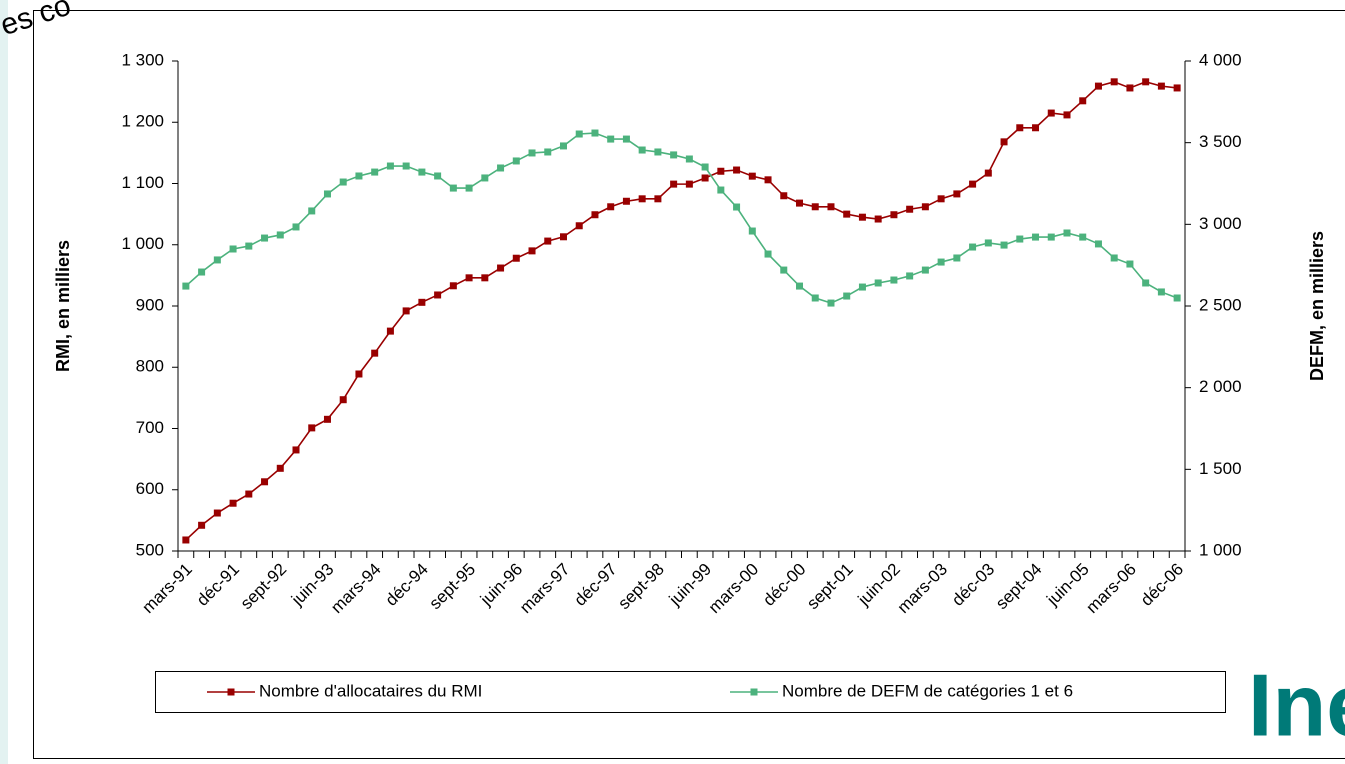  I want to click on x-tick-label: sept-95, so click(453, 587).